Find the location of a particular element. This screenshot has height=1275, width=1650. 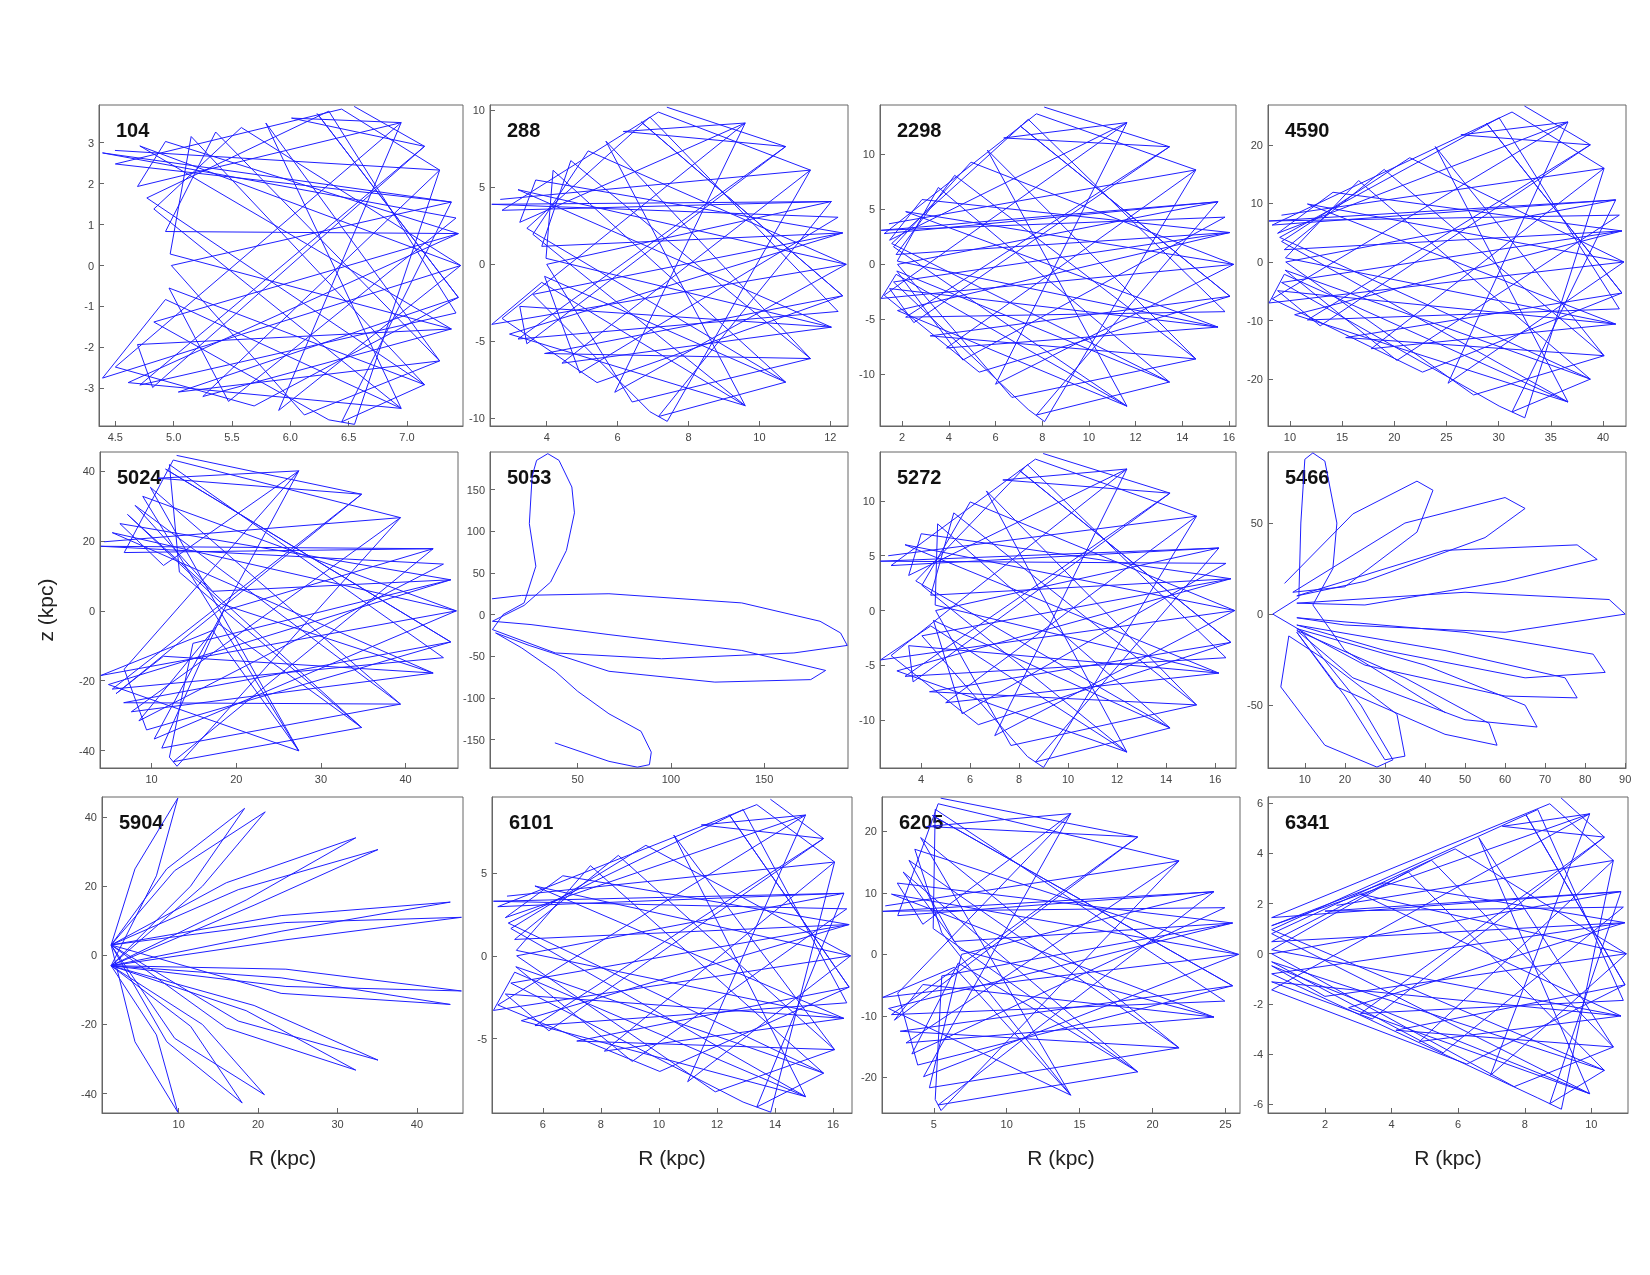

y-tick-label: -50 is located at coordinates (477, 656).